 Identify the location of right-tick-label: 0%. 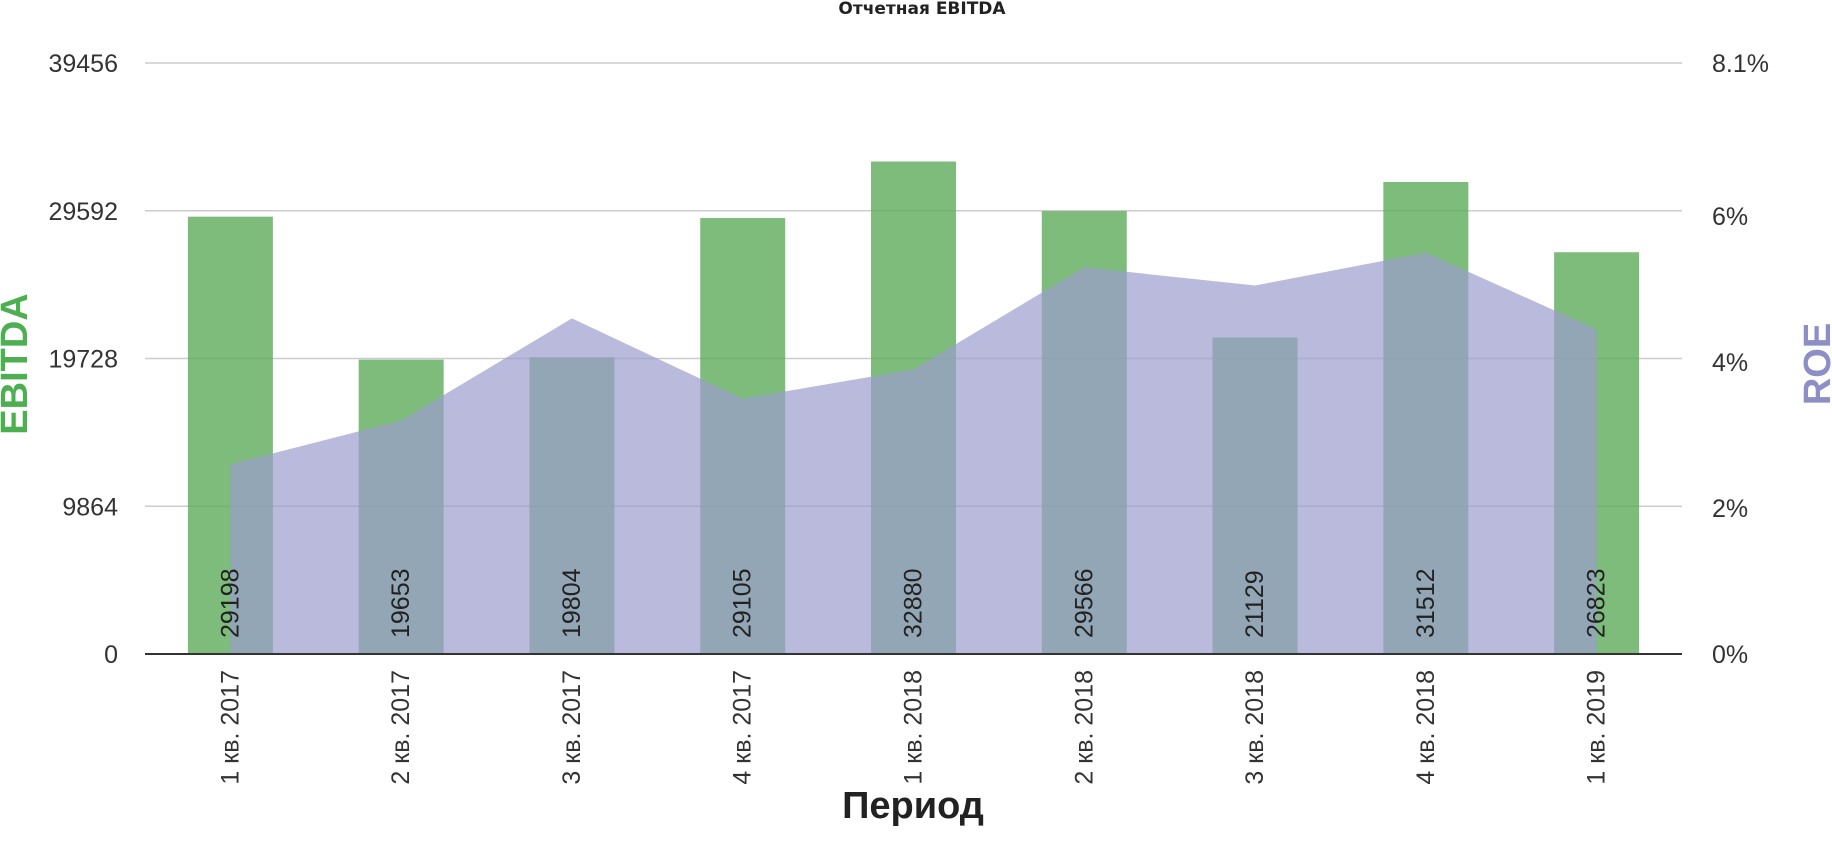
(1730, 655).